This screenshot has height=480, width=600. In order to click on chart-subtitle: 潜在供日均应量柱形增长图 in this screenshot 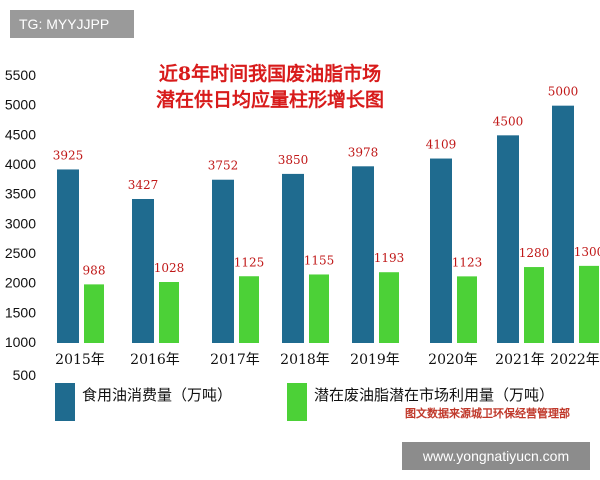, I will do `click(270, 99)`.